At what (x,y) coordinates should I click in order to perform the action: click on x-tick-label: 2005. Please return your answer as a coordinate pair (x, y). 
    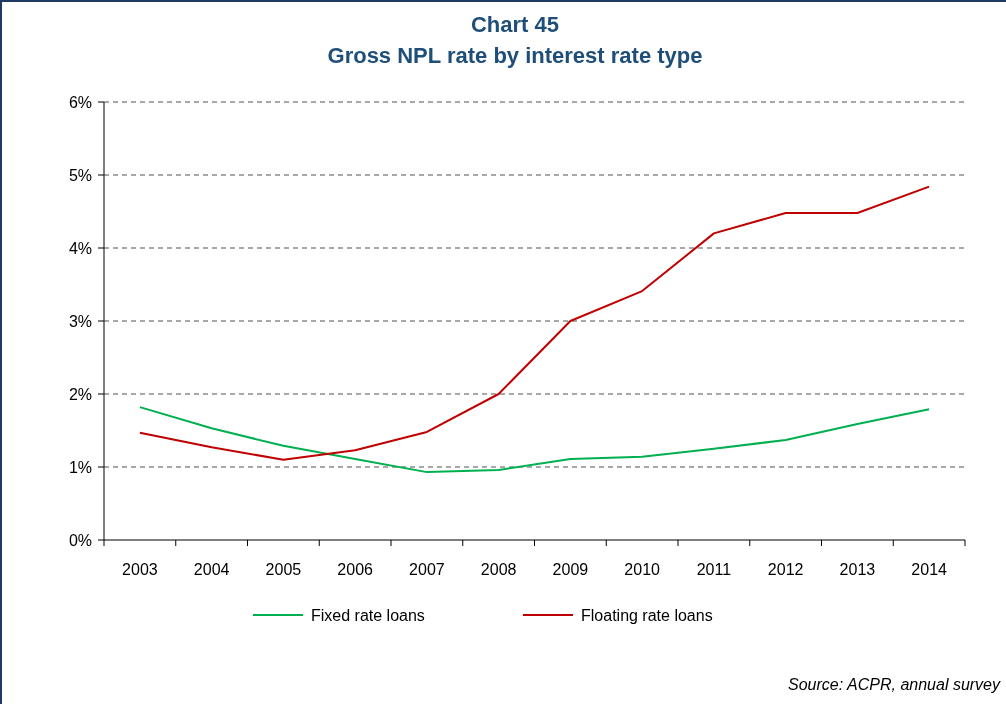
    Looking at the image, I should click on (283, 569).